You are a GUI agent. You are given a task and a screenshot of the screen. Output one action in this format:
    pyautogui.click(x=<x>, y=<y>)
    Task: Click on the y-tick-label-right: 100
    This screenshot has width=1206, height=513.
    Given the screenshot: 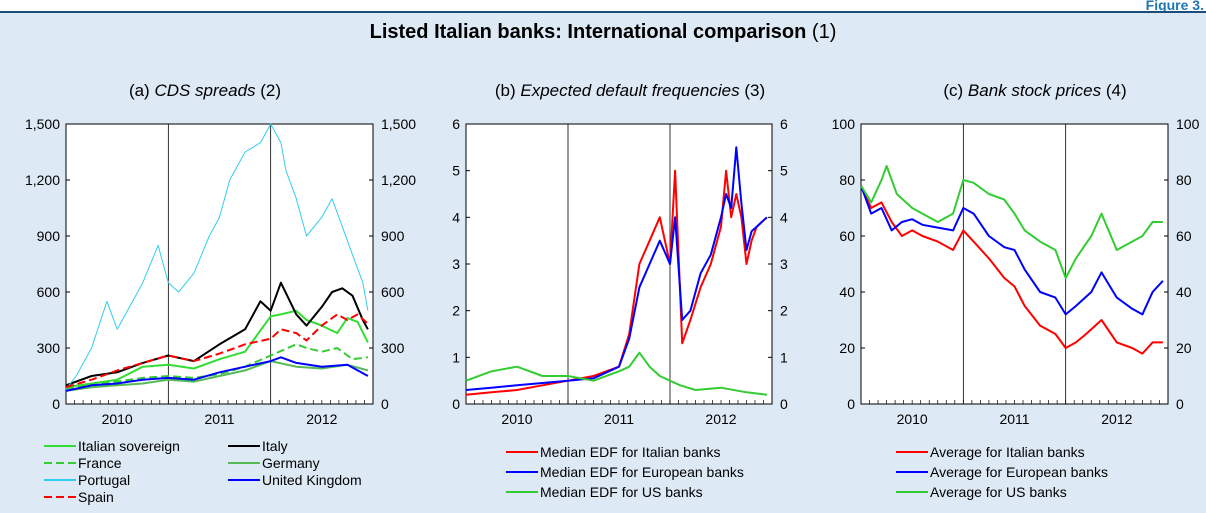 What is the action you would take?
    pyautogui.click(x=1188, y=124)
    